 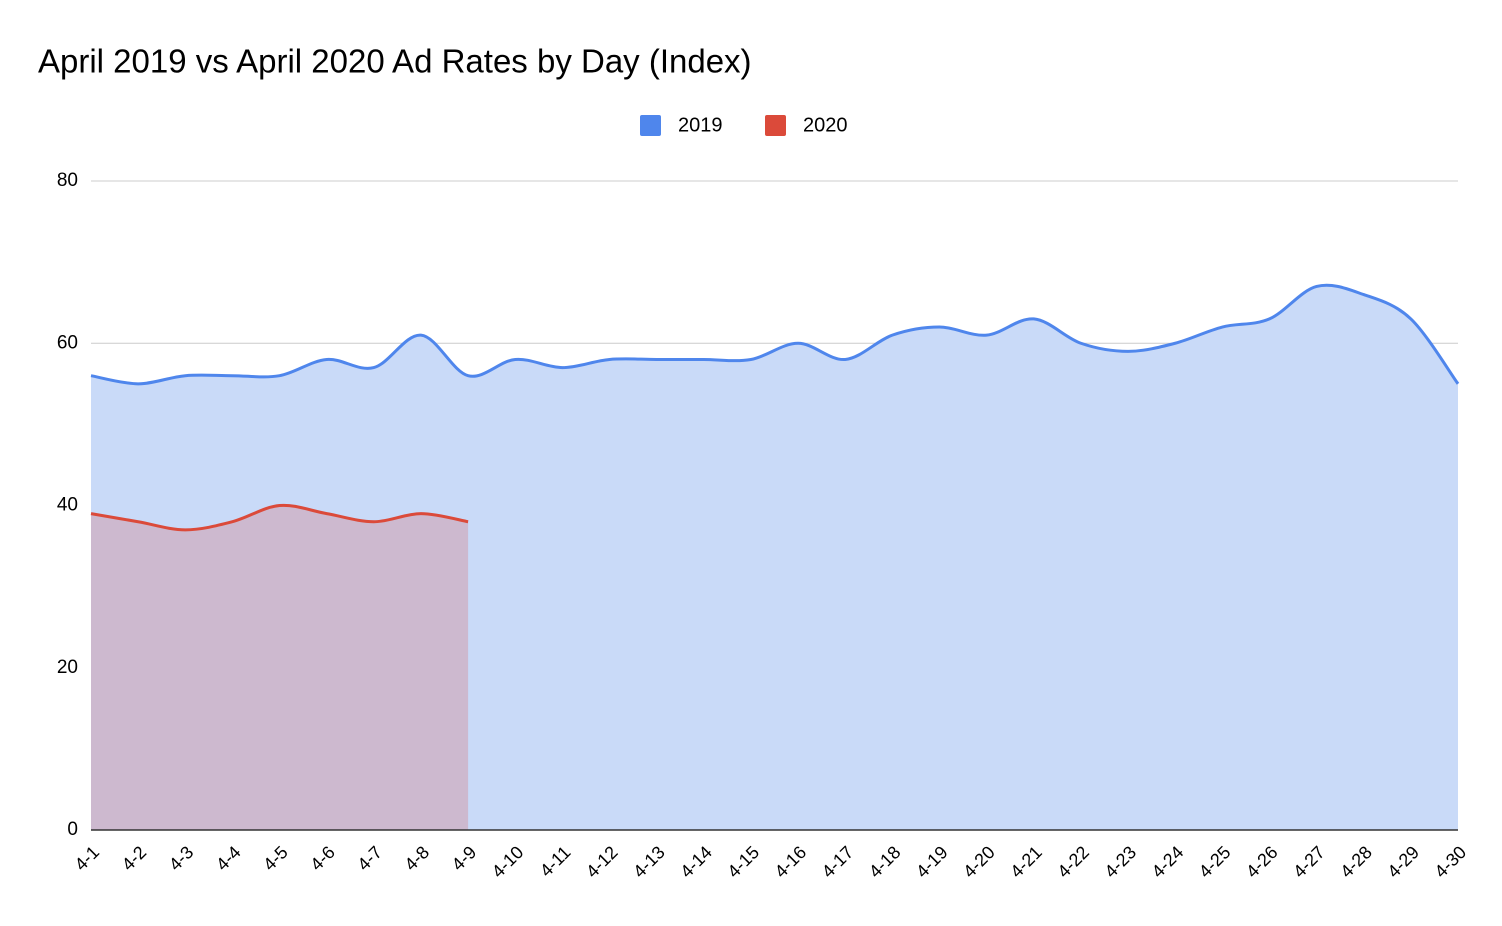 I want to click on x-tick-label: 4-25, so click(x=1215, y=862).